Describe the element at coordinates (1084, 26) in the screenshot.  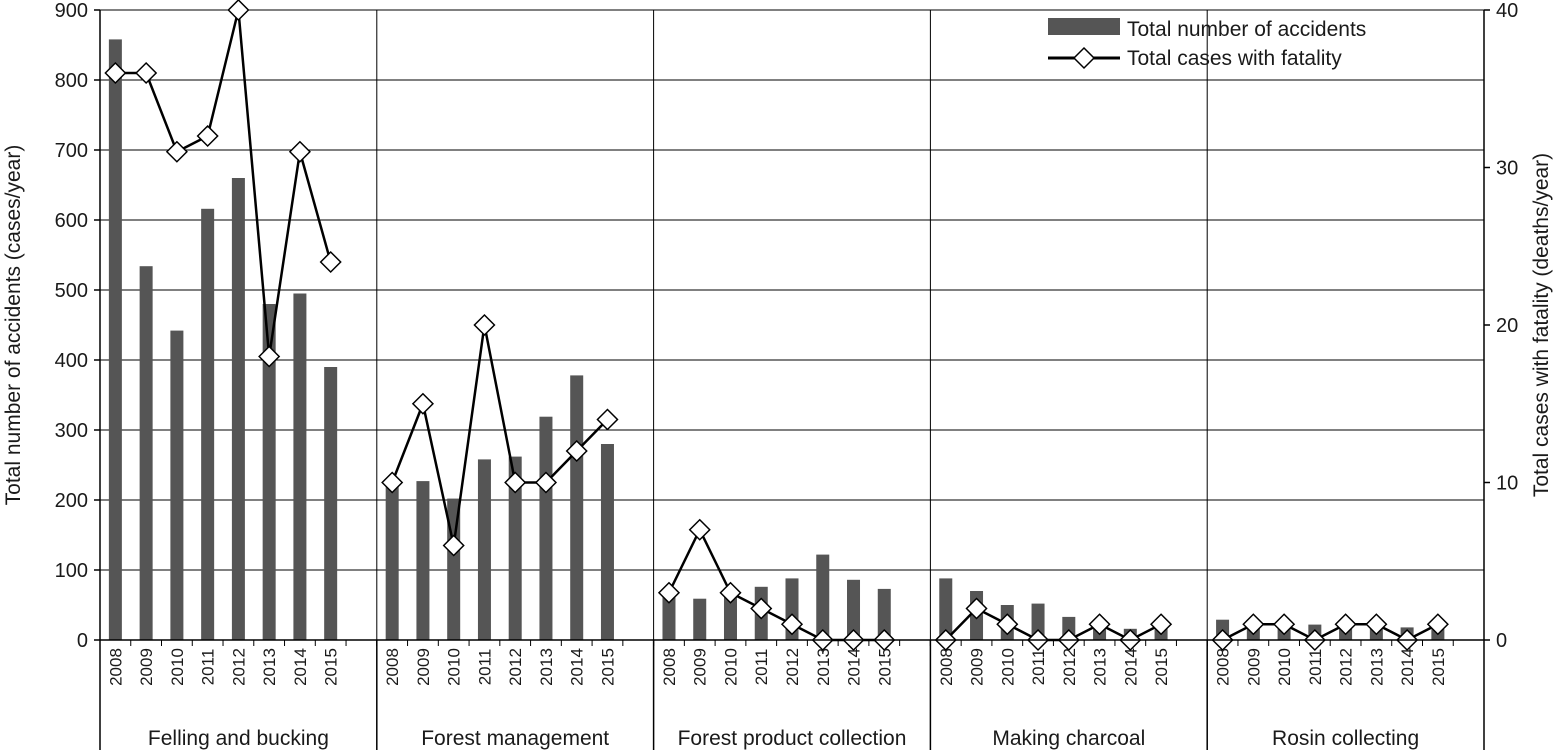
I see `legend-bar-swatch` at that location.